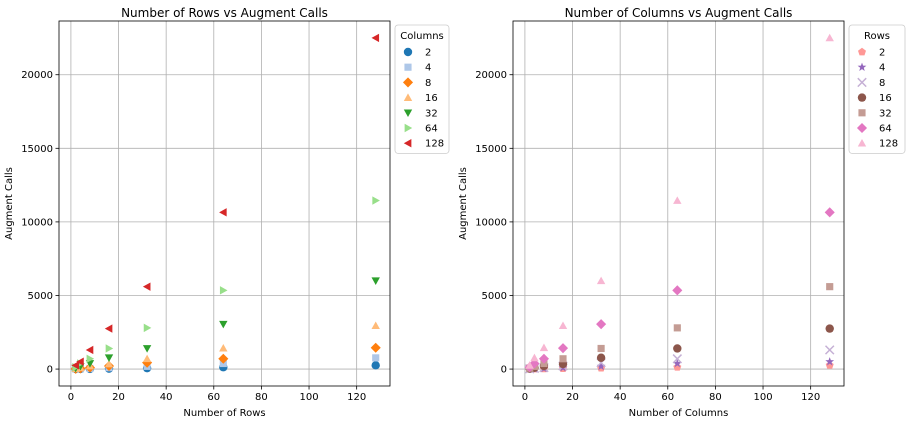  Describe the element at coordinates (491, 75) in the screenshot. I see `y-tick-label: 20000` at that location.